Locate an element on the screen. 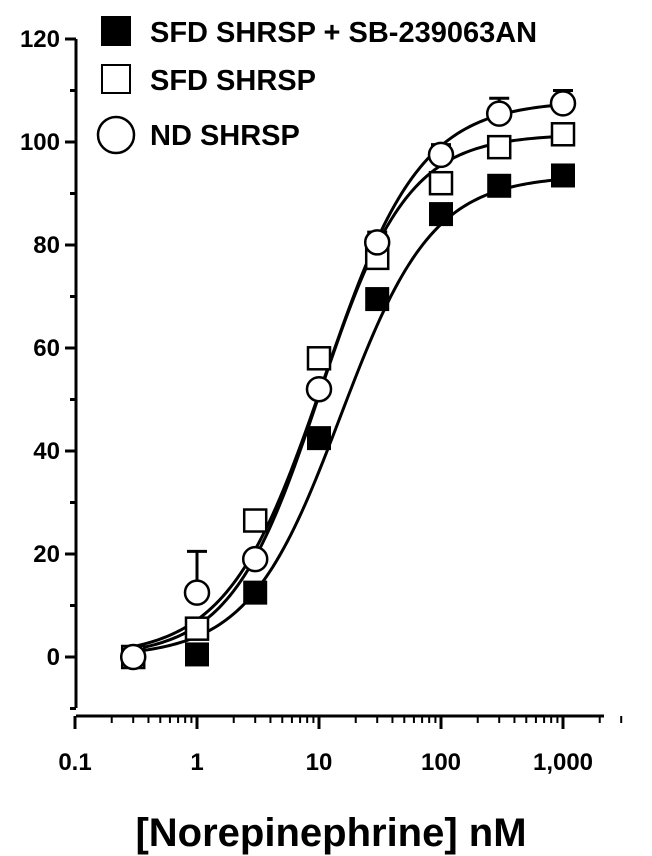 The width and height of the screenshot is (652, 856). legend-item: SFD SHRSP is located at coordinates (208, 80).